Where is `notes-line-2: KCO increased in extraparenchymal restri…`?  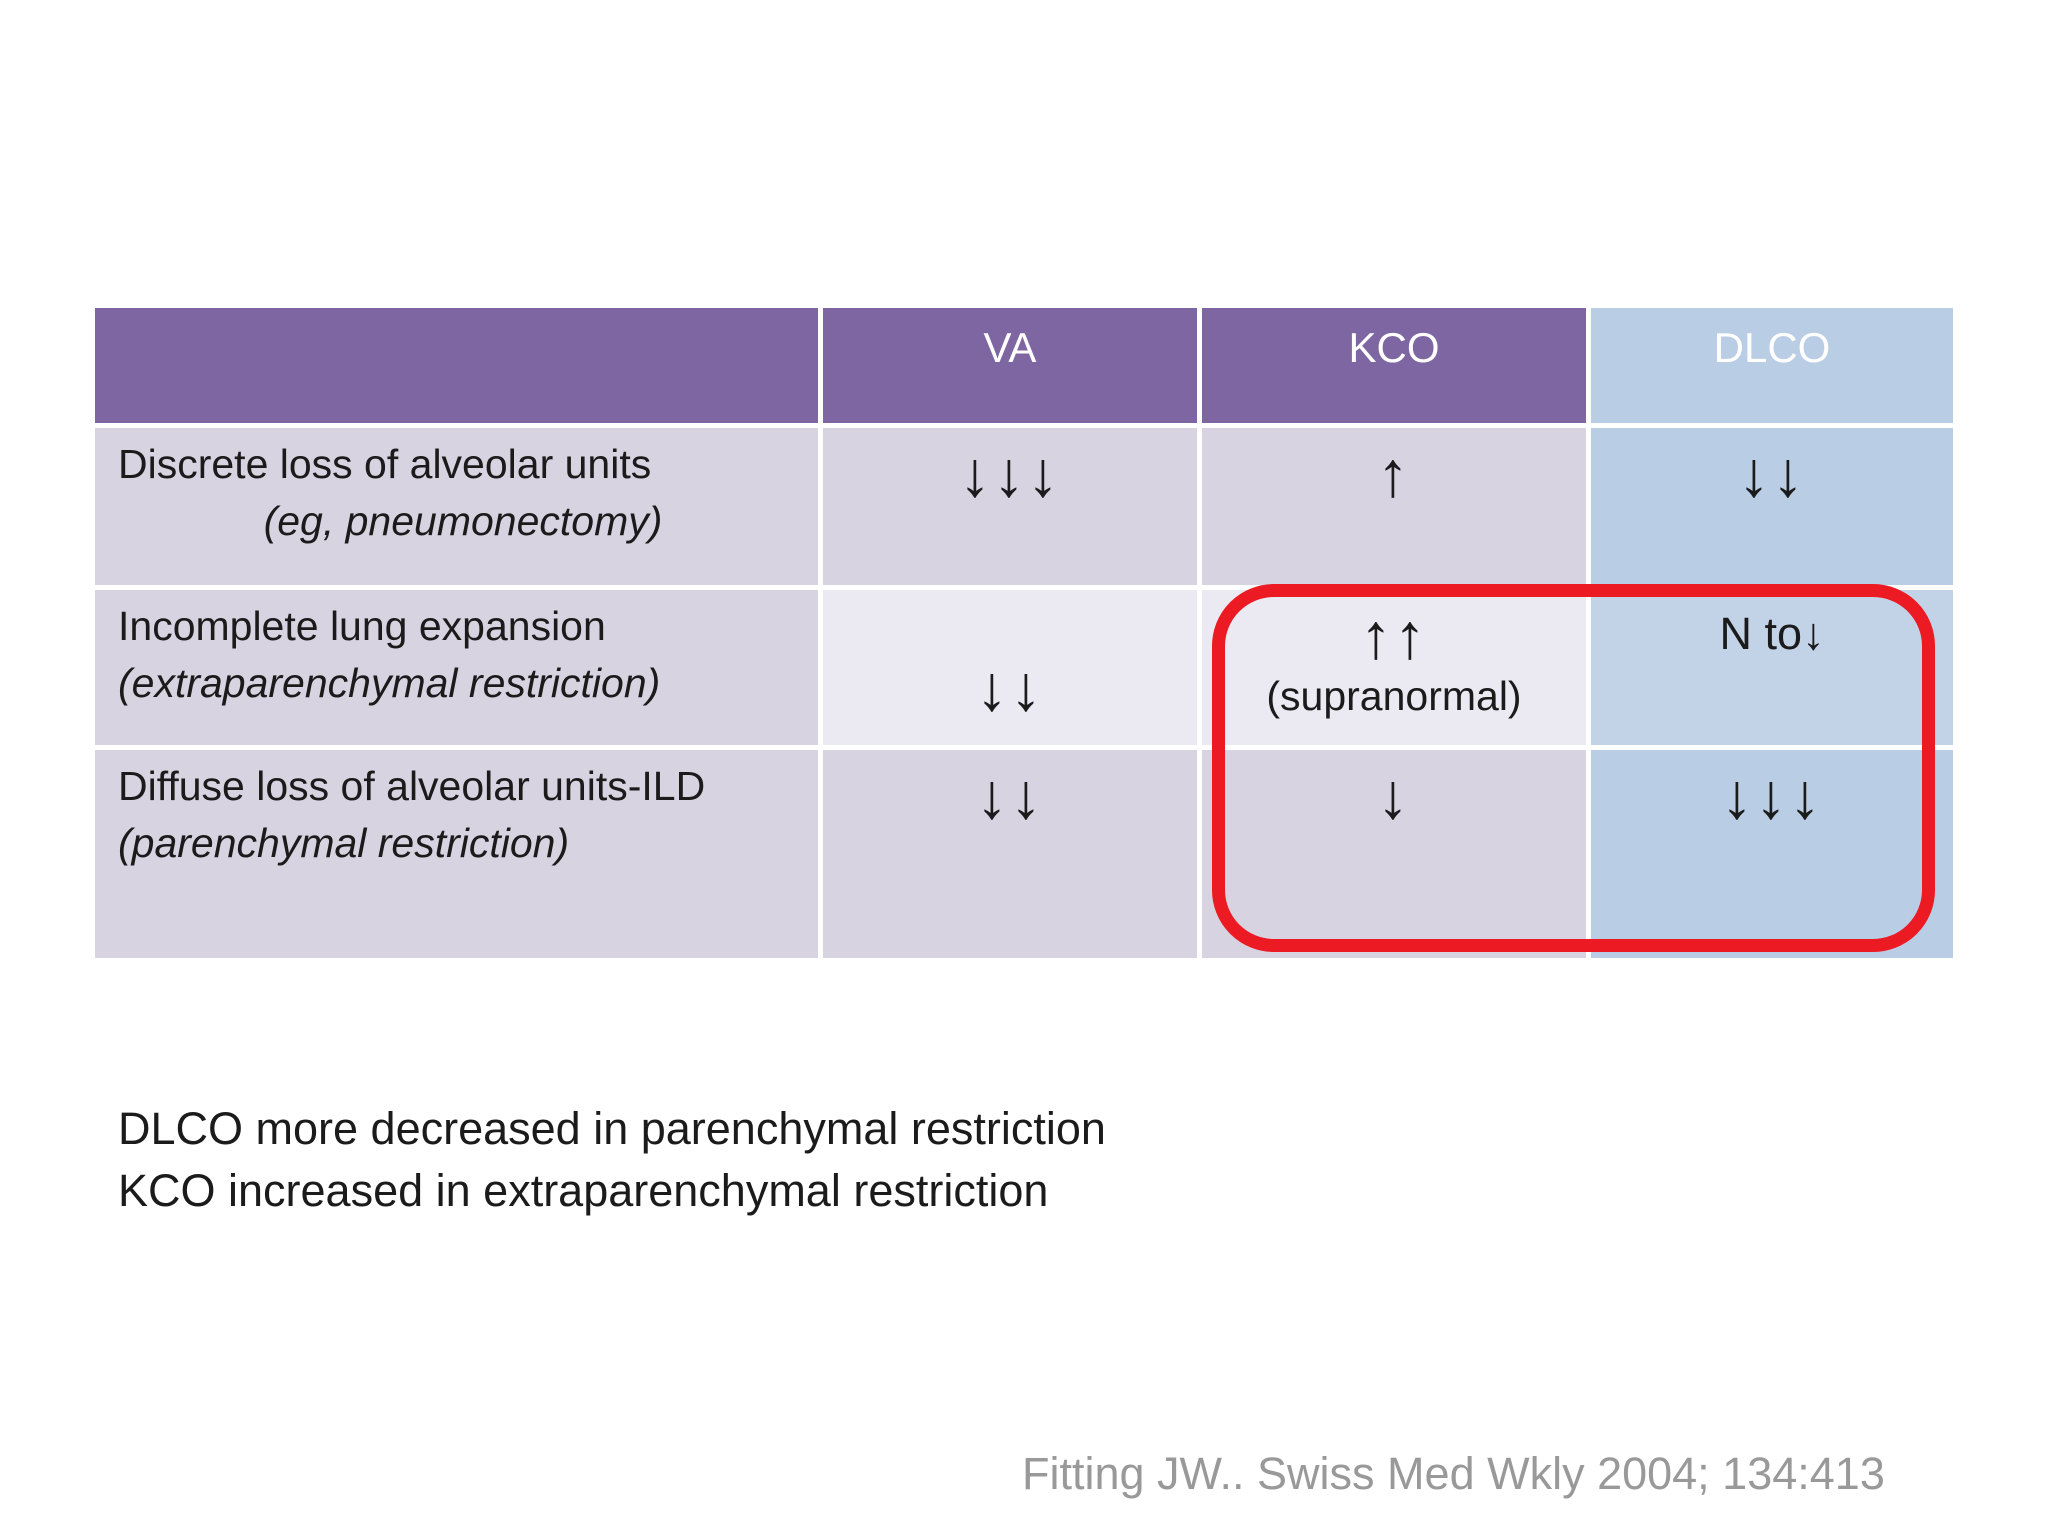
notes-line-2: KCO increased in extraparenchymal restri… is located at coordinates (583, 1190).